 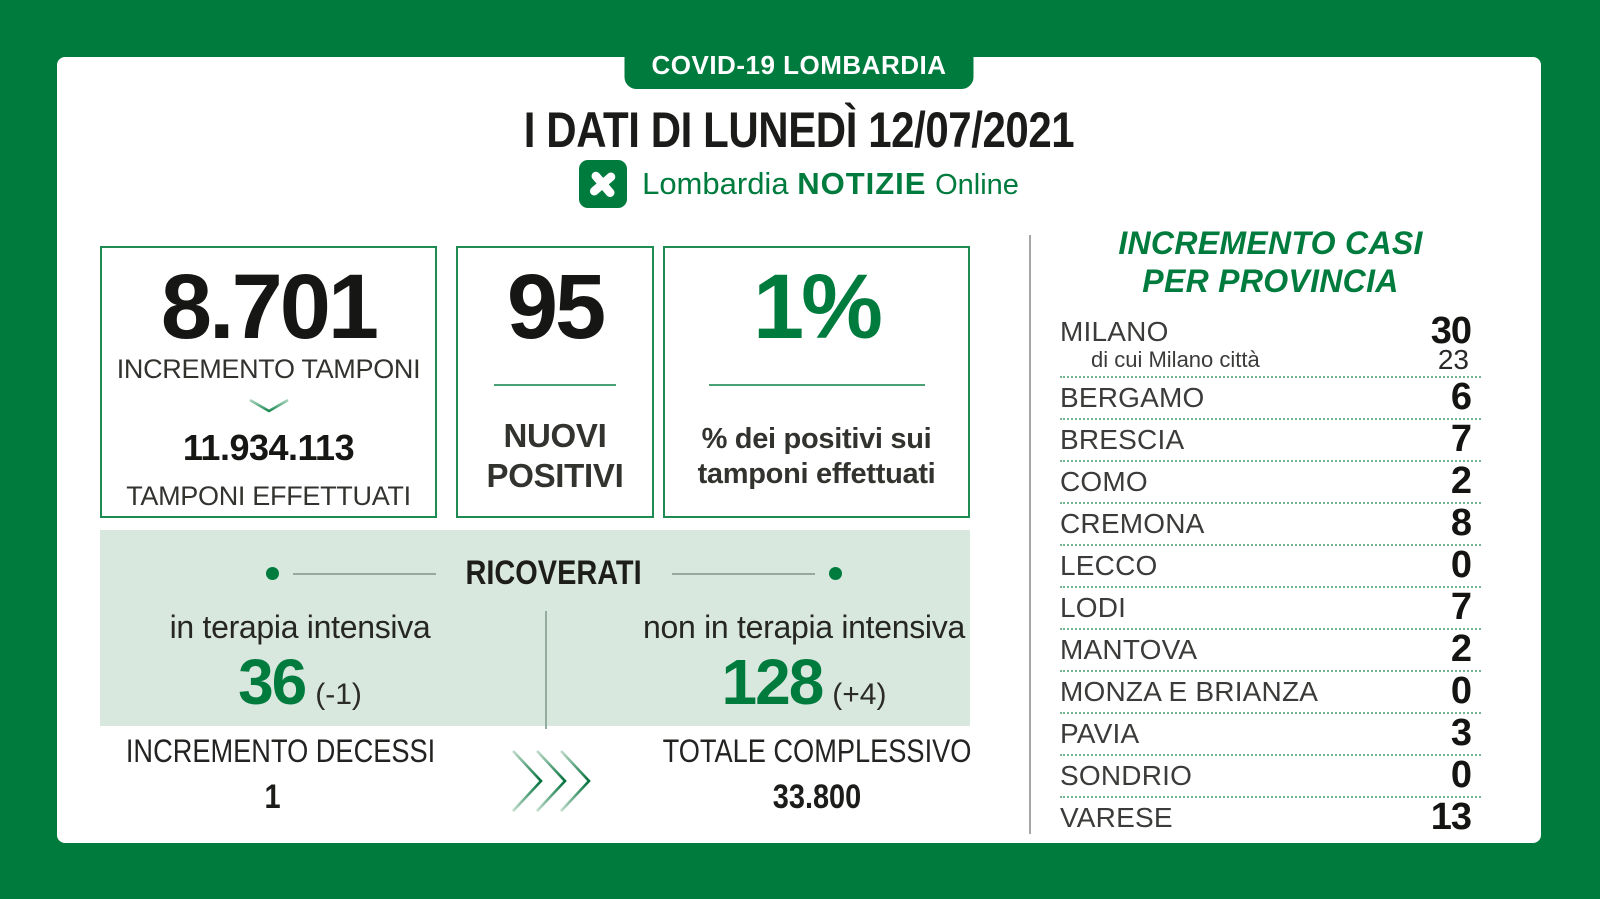 What do you see at coordinates (804, 627) in the screenshot?
I see `non-terapia-intensiva-label: non in terapia intensiva` at bounding box center [804, 627].